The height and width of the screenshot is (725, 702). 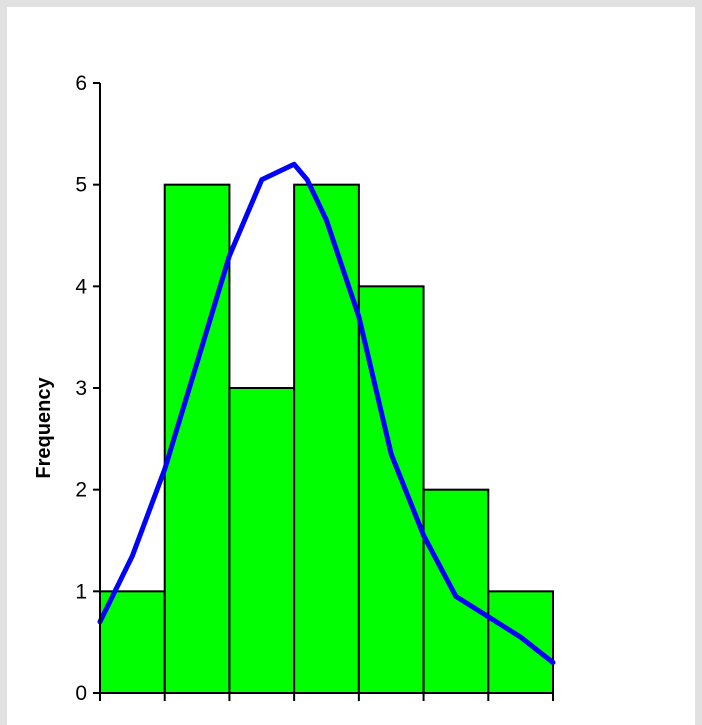 What do you see at coordinates (81, 490) in the screenshot?
I see `y-tick-label: 2` at bounding box center [81, 490].